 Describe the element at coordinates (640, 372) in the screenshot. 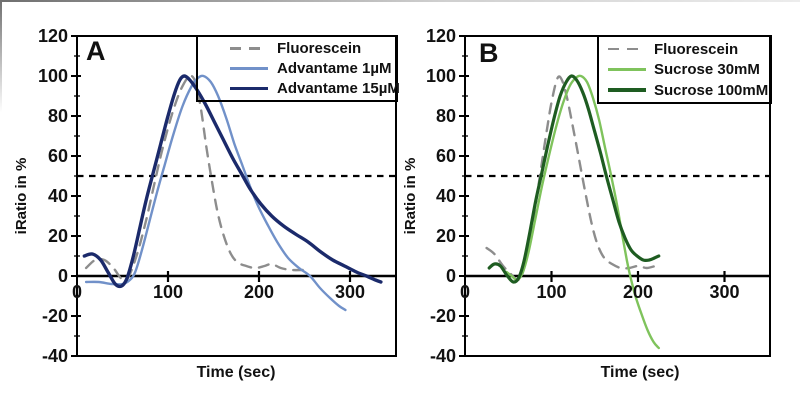

I see `panel-b-x-axis-title: Time (sec)` at that location.